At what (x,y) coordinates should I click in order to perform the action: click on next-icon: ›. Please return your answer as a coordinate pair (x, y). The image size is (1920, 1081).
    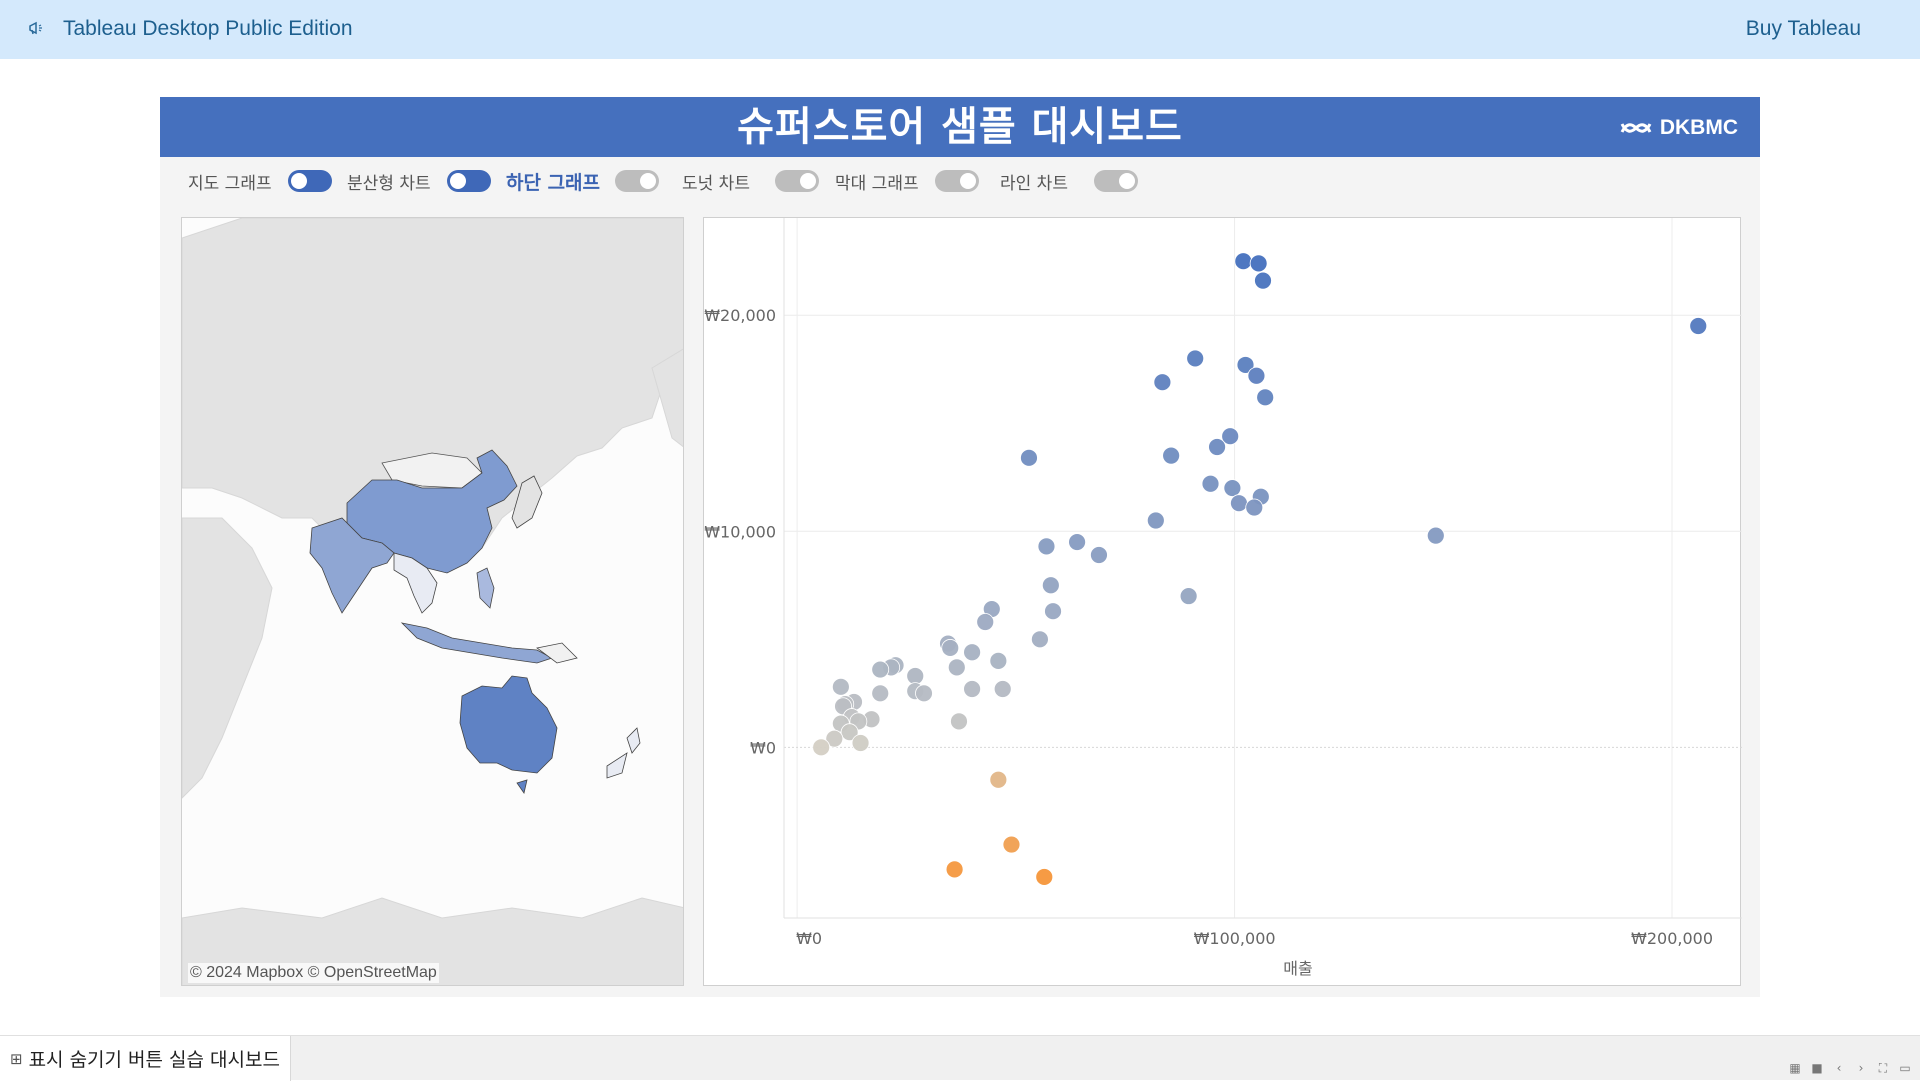
    Looking at the image, I should click on (1861, 1068).